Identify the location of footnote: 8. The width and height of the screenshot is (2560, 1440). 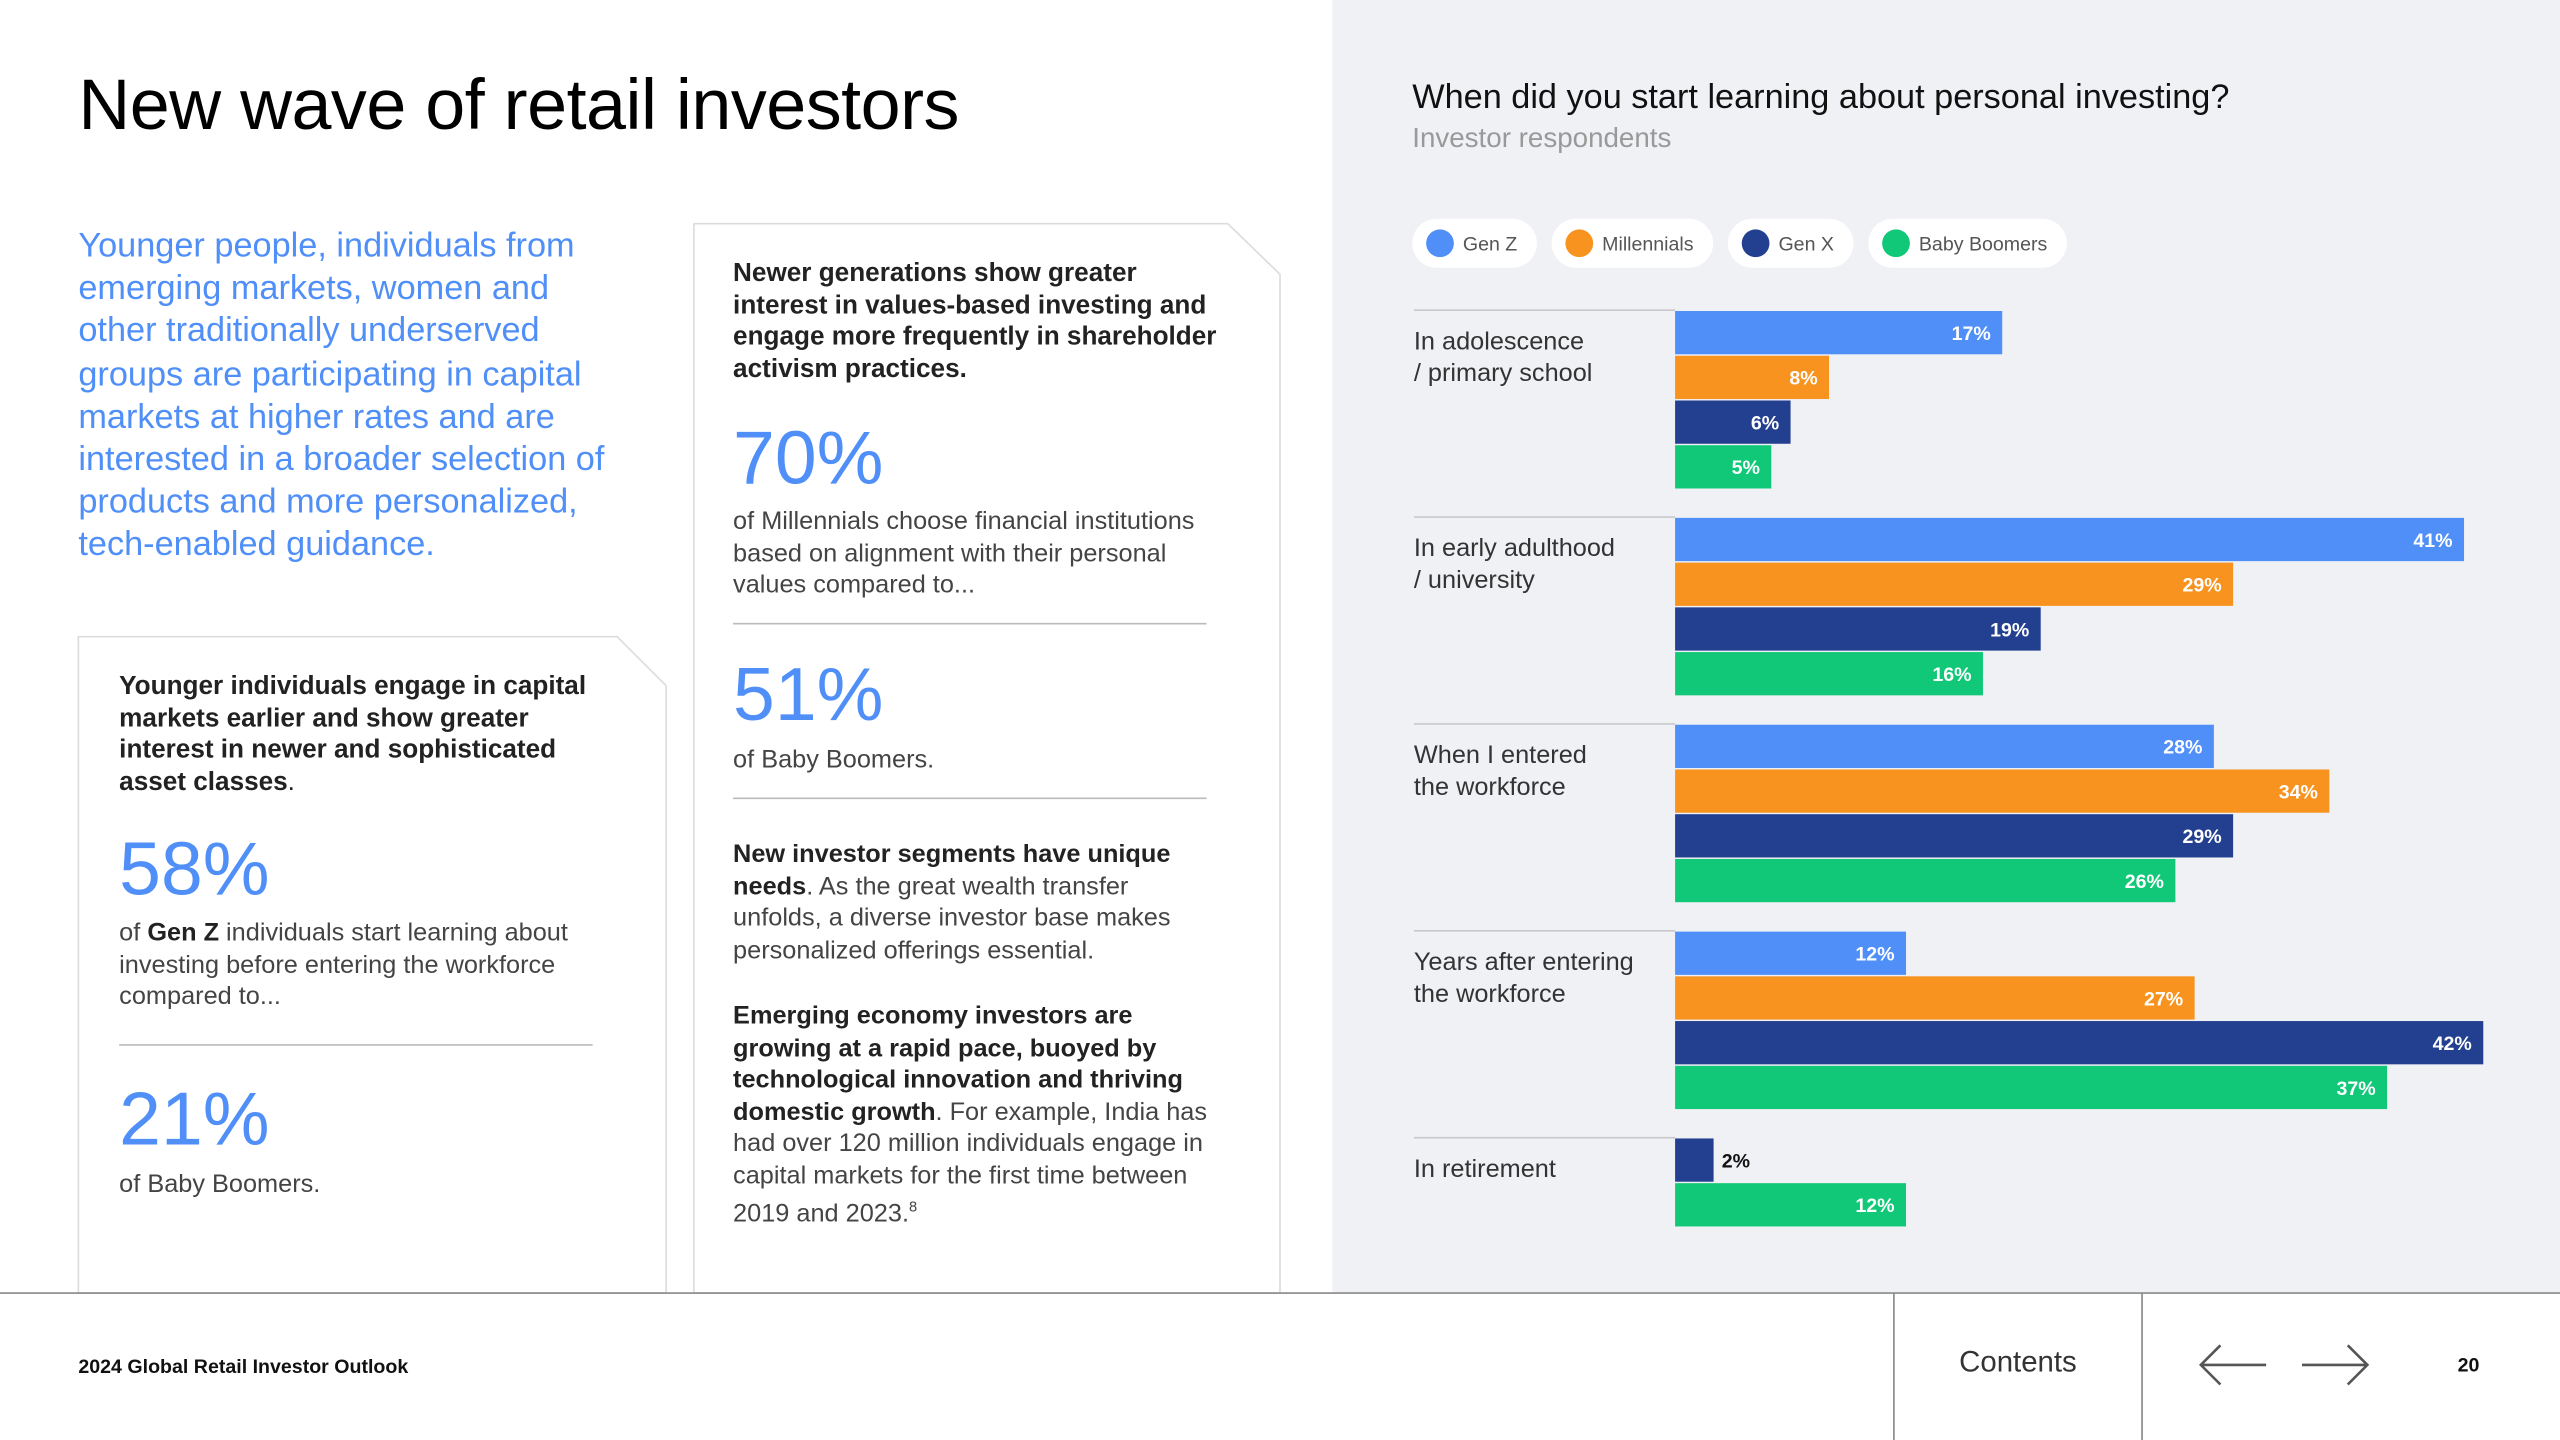
(913, 1206).